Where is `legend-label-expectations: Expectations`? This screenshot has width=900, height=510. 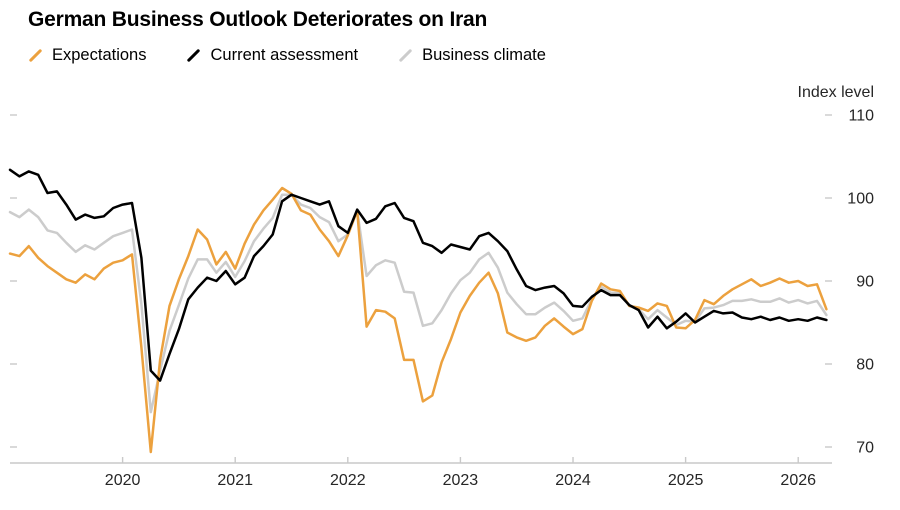
legend-label-expectations: Expectations is located at coordinates (99, 55).